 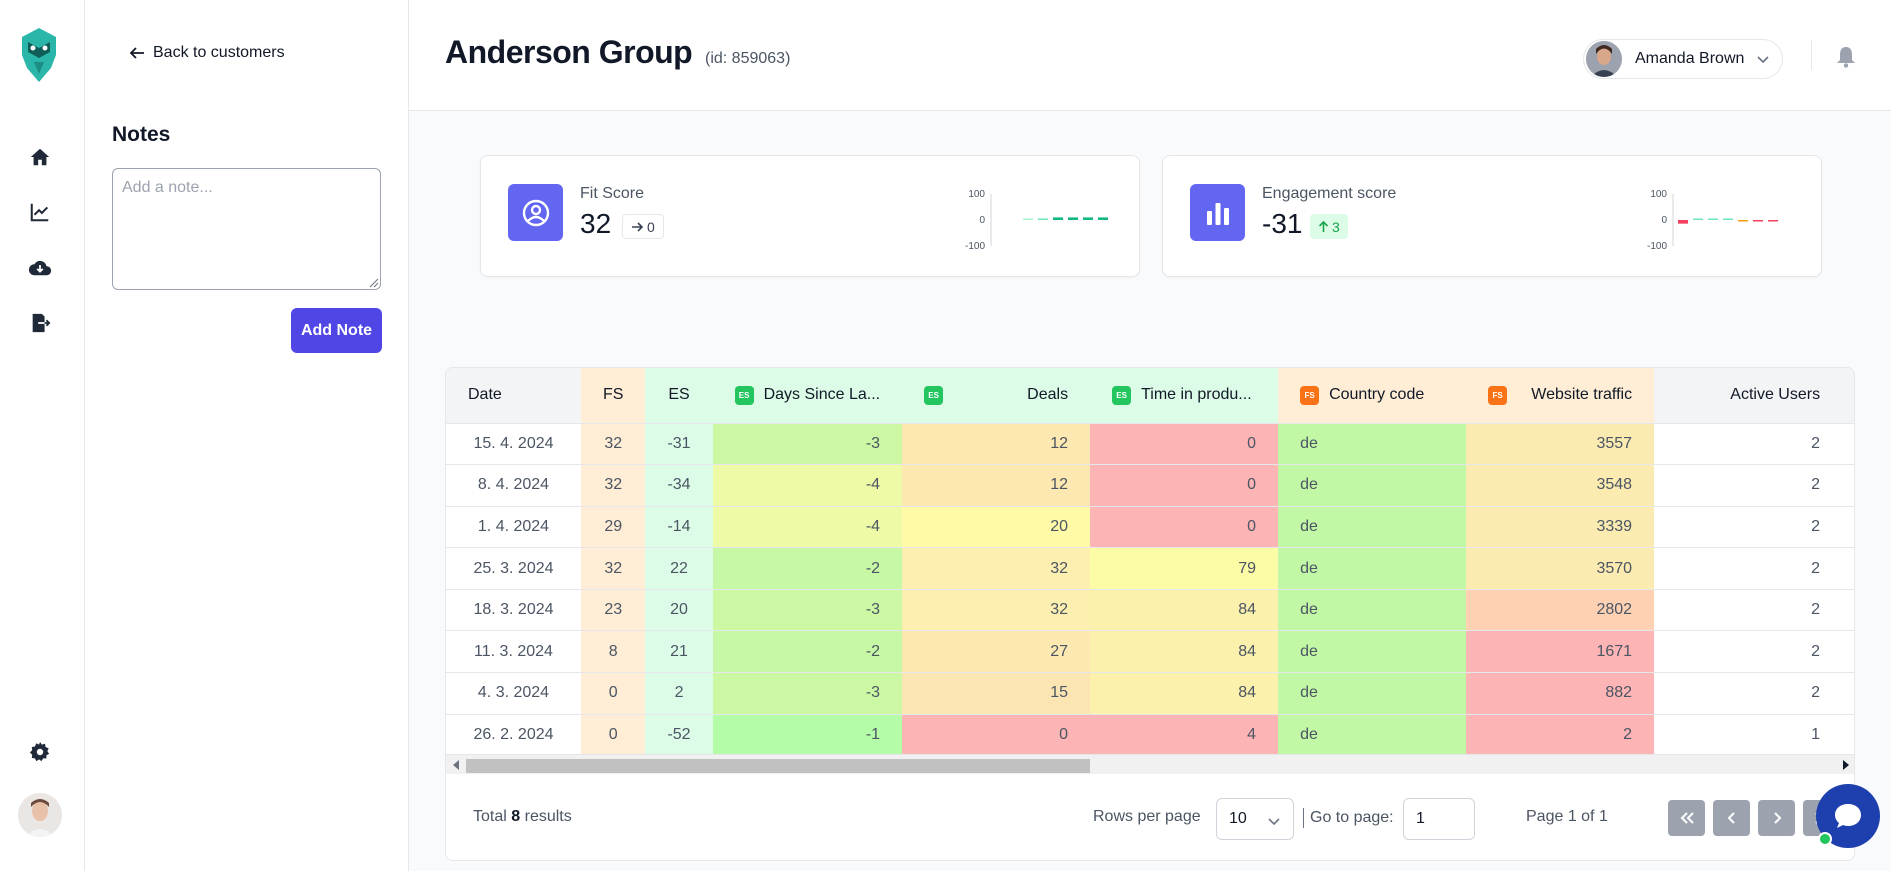 I want to click on fs-badge: FS, so click(x=1498, y=395).